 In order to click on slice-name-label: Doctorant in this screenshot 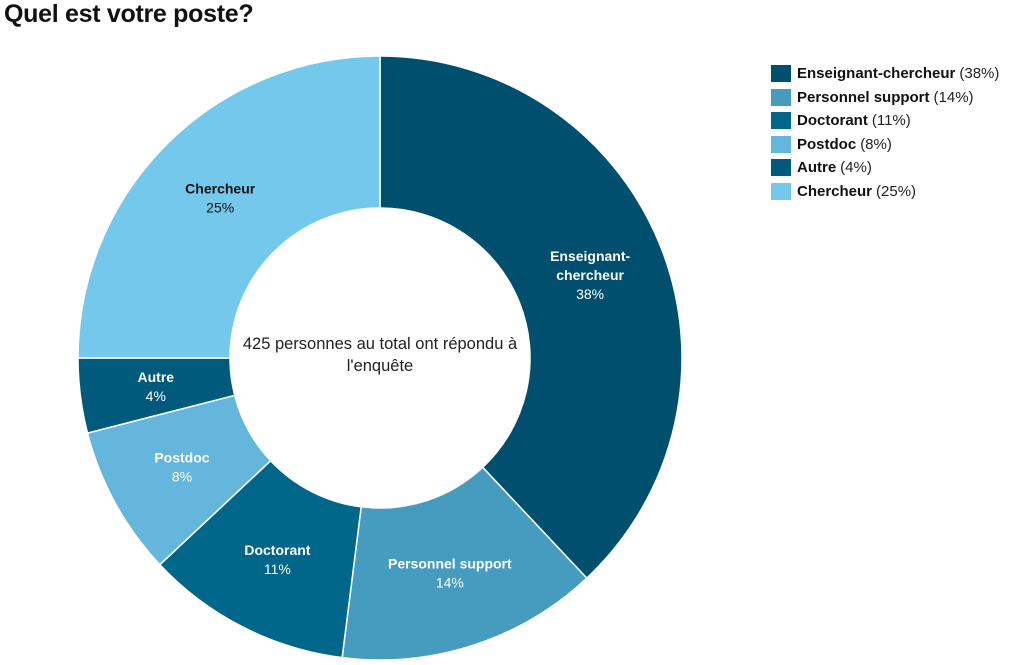, I will do `click(277, 550)`.